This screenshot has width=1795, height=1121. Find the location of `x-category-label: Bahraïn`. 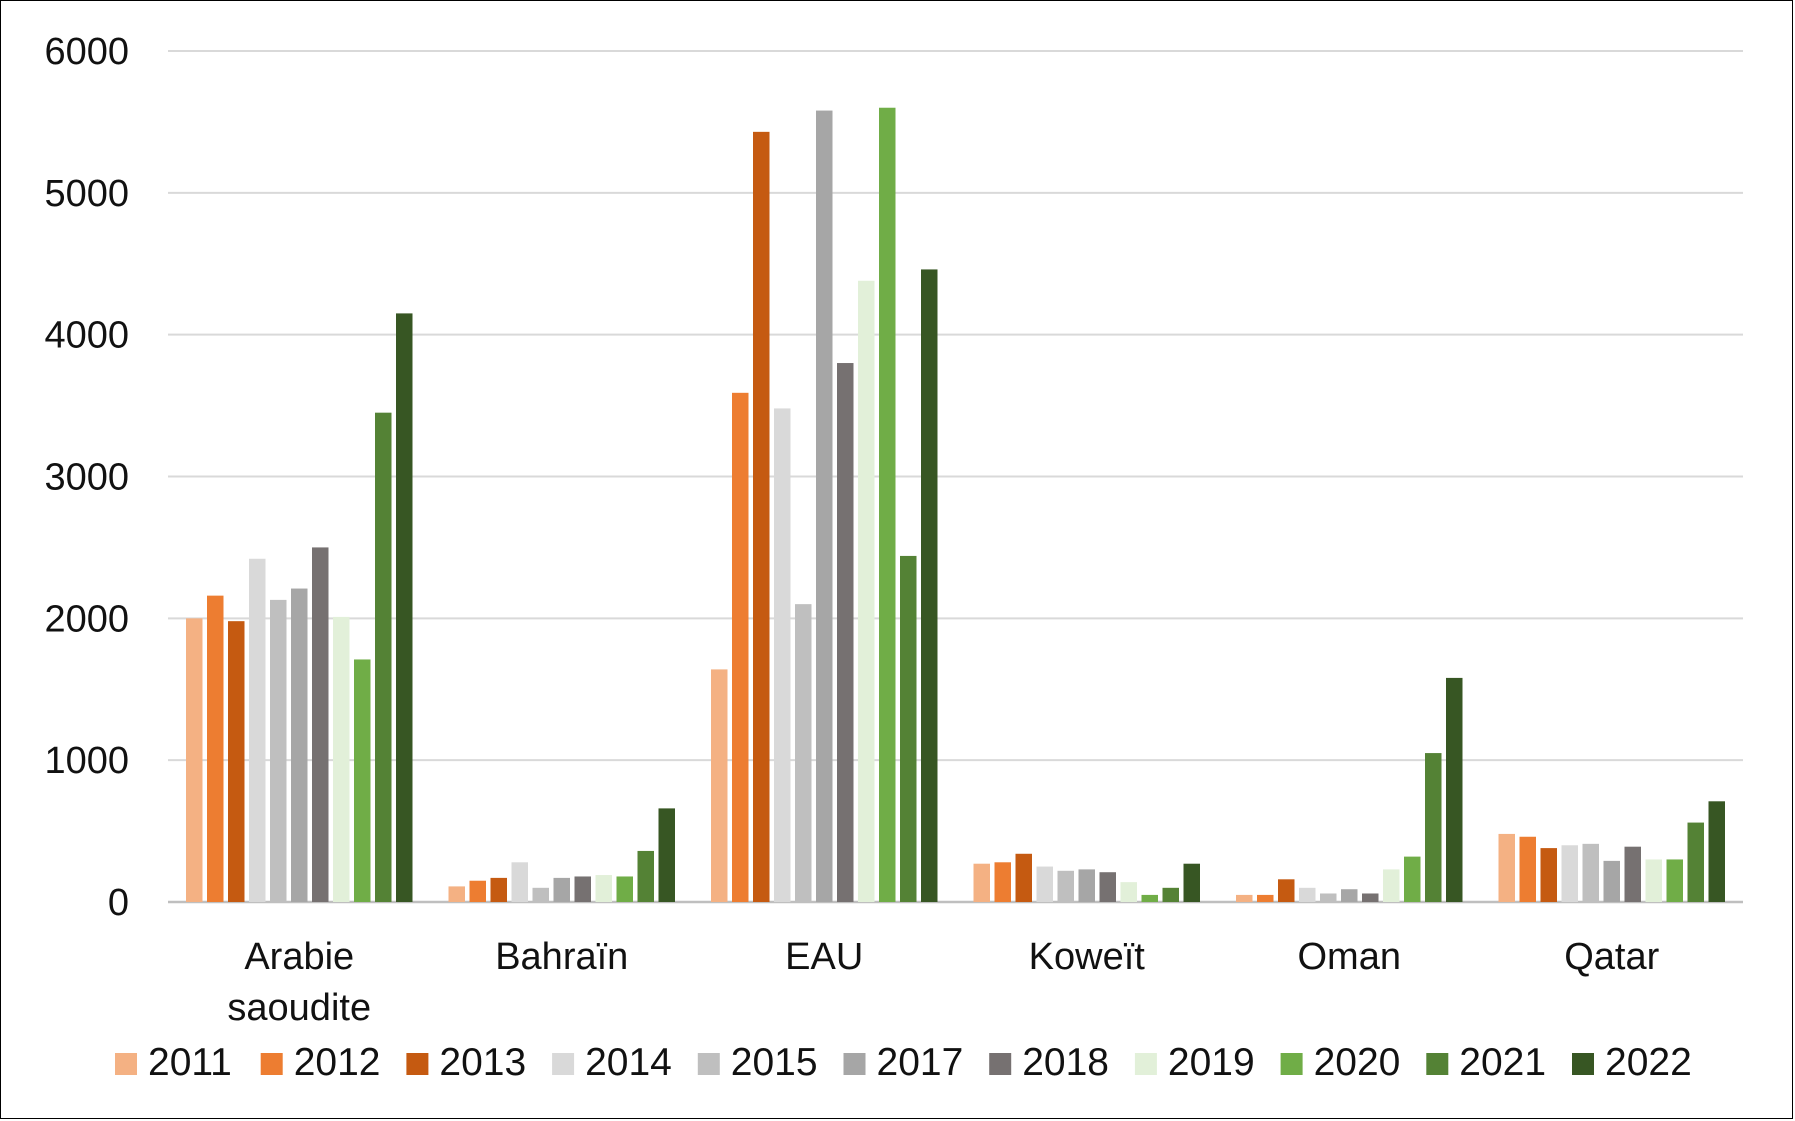

x-category-label: Bahraïn is located at coordinates (561, 957).